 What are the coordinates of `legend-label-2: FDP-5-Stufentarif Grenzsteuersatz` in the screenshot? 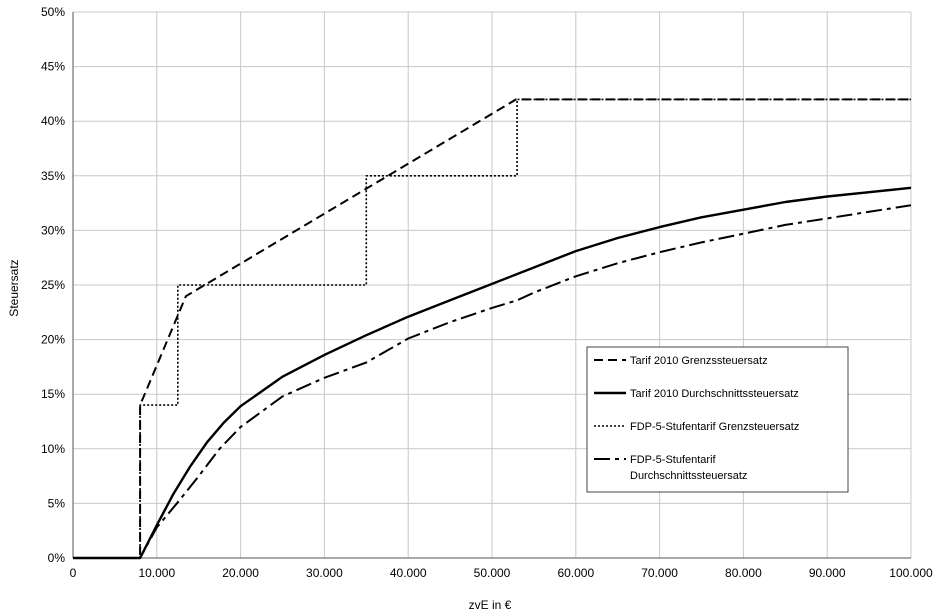 It's located at (714, 427).